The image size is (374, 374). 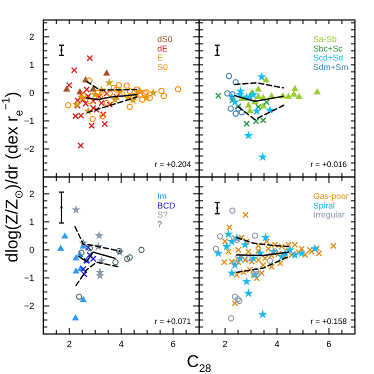 I want to click on text: dS0, so click(x=165, y=39).